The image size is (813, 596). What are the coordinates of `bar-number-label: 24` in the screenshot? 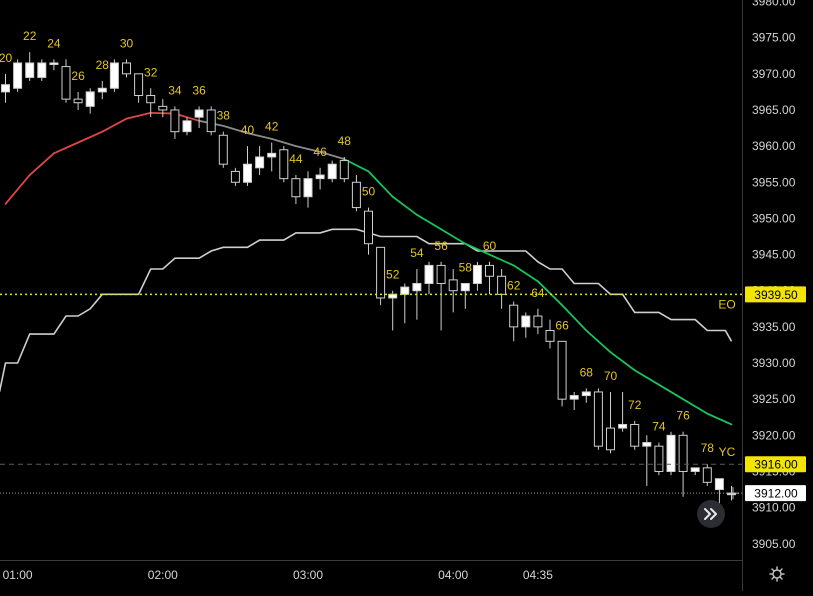 It's located at (54, 43).